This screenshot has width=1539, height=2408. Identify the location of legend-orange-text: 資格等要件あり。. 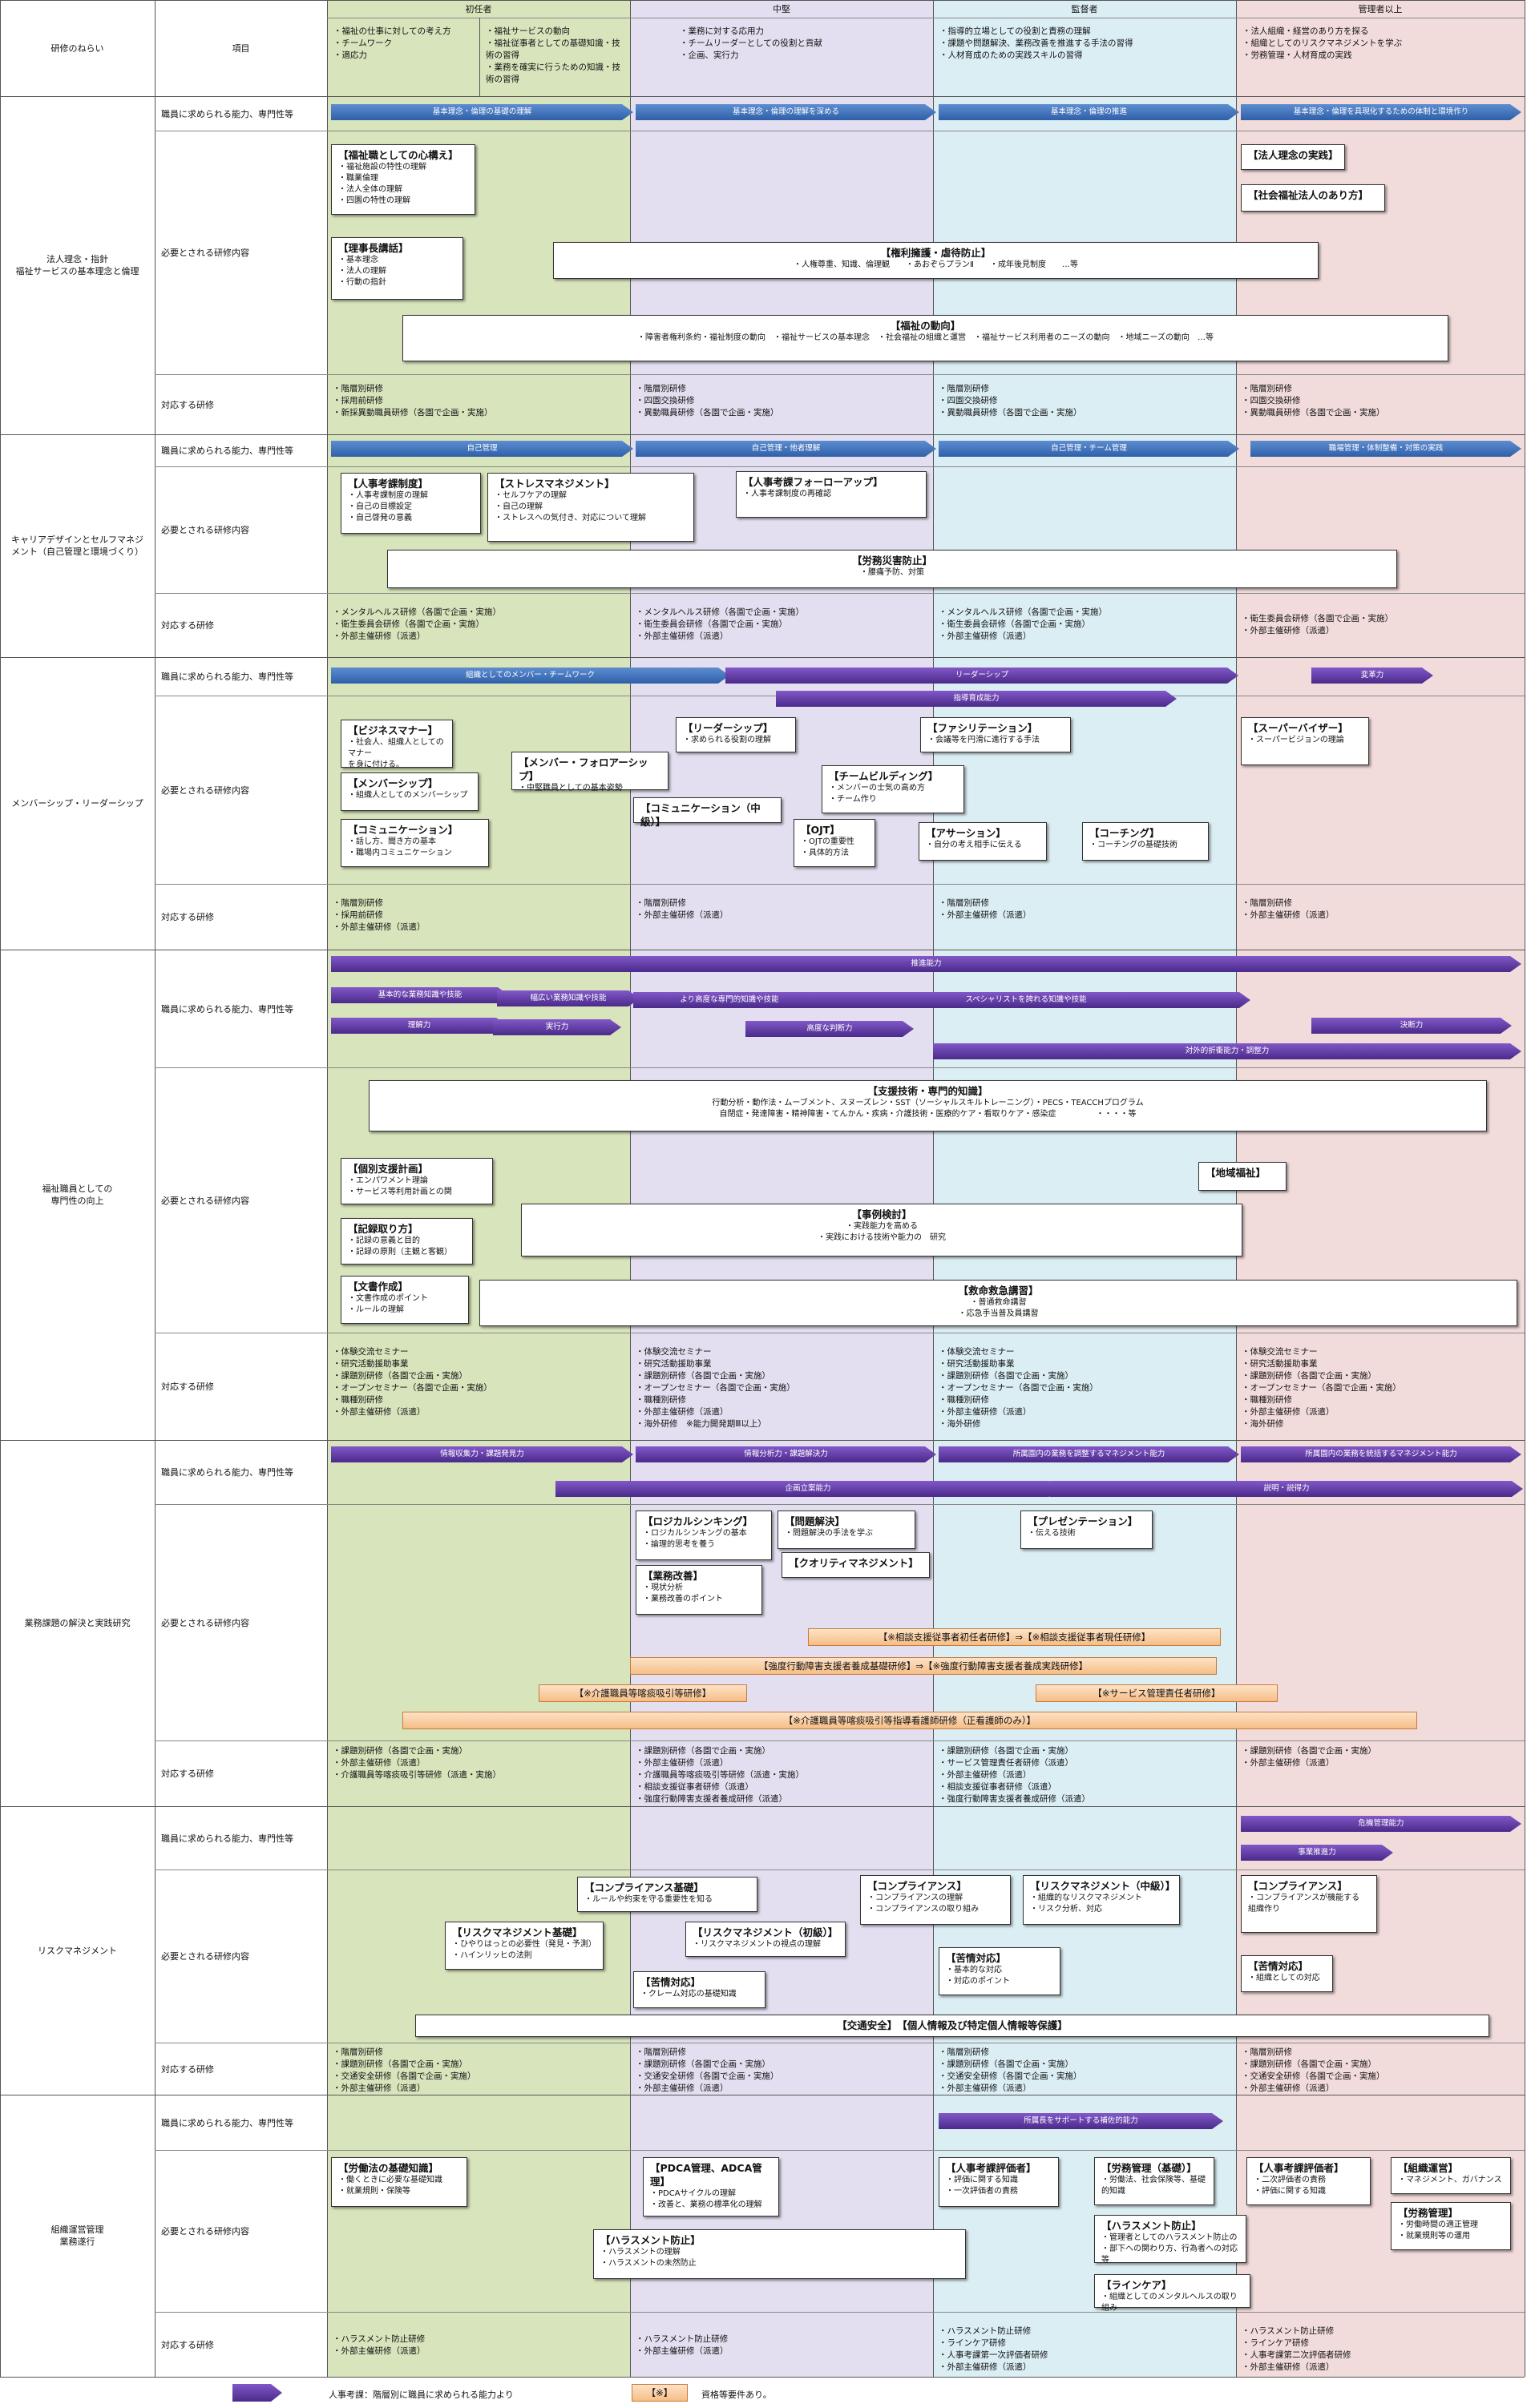
(736, 2395).